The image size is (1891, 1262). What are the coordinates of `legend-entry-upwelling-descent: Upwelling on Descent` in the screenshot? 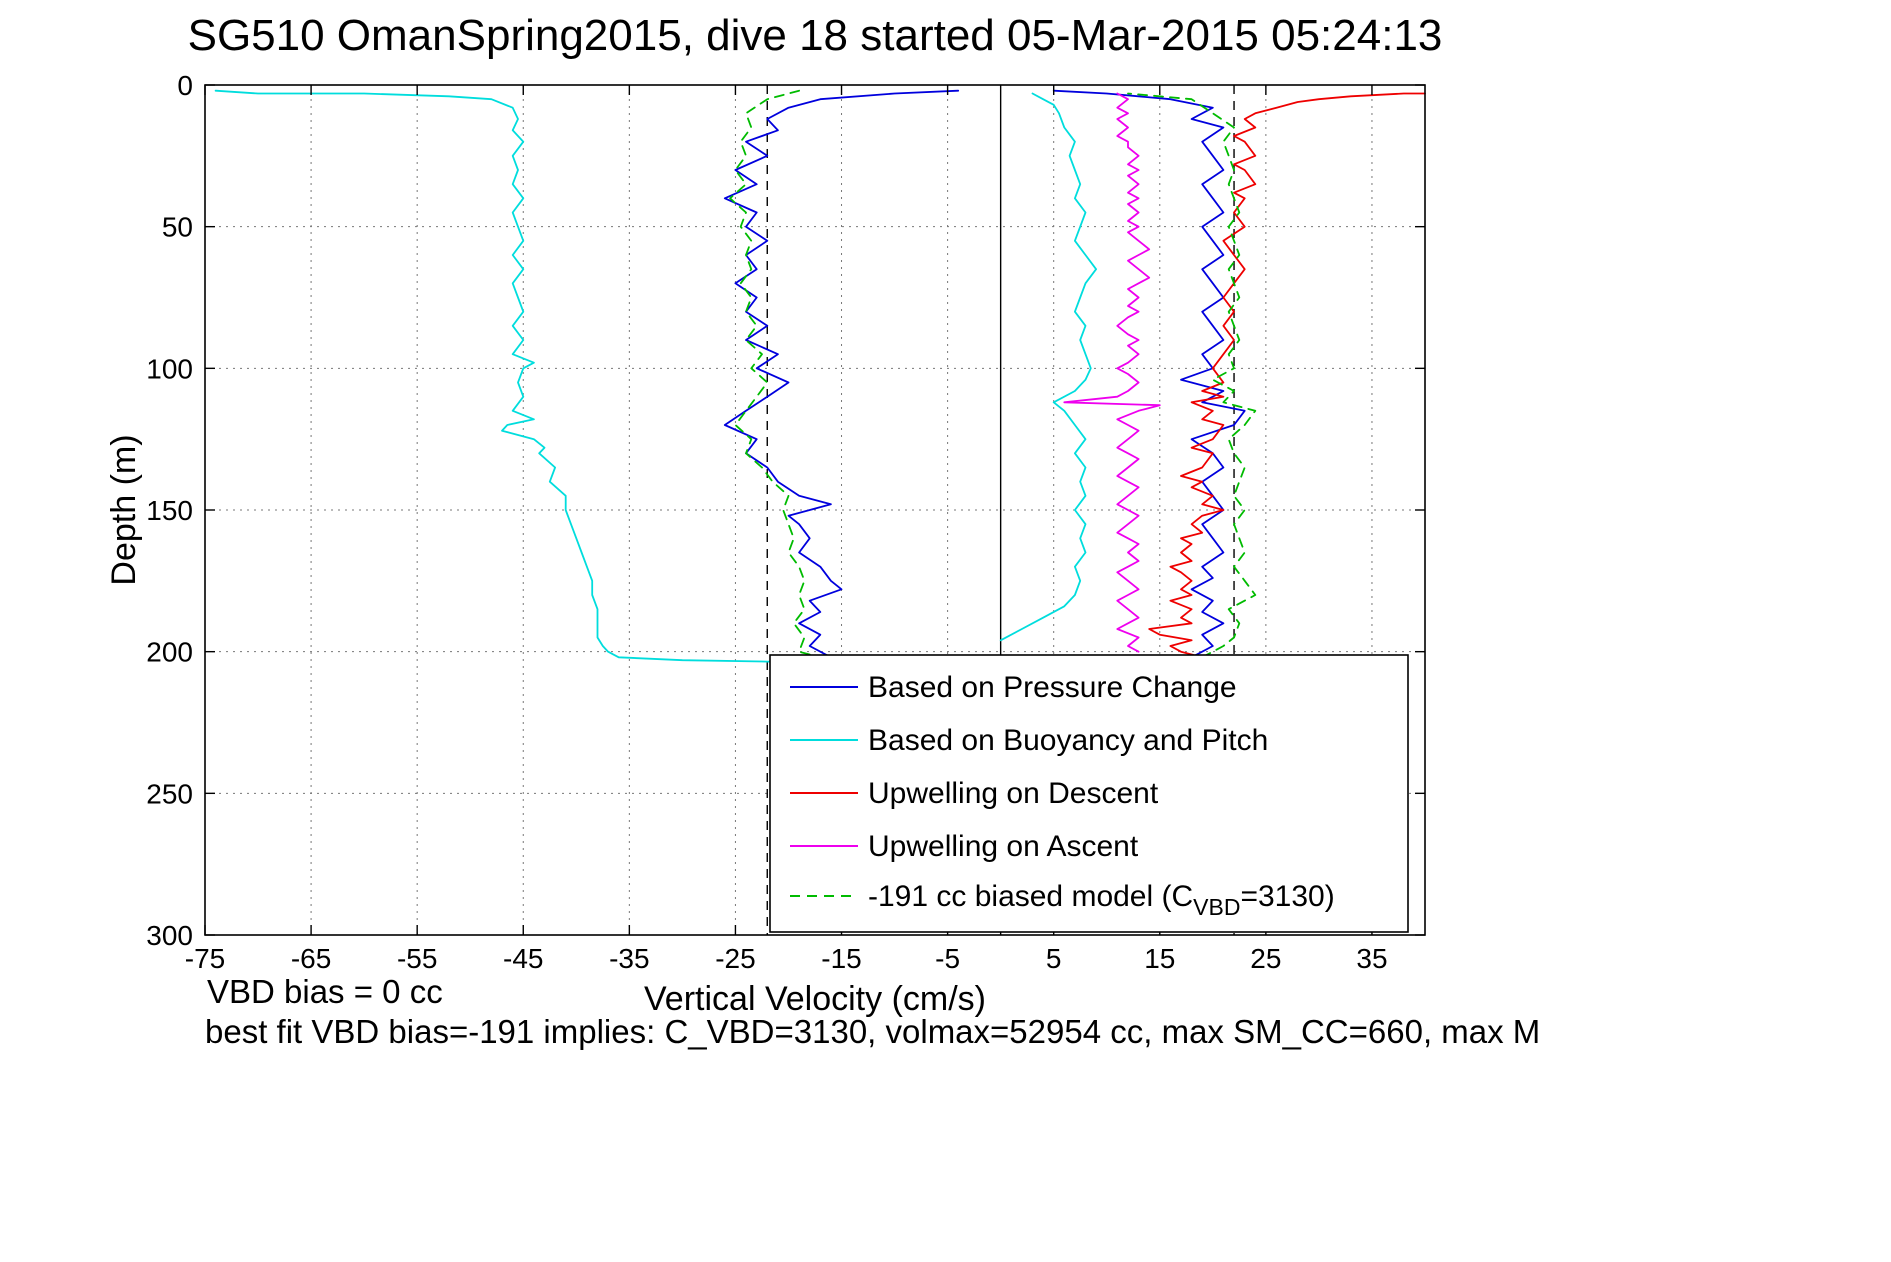 It's located at (974, 793).